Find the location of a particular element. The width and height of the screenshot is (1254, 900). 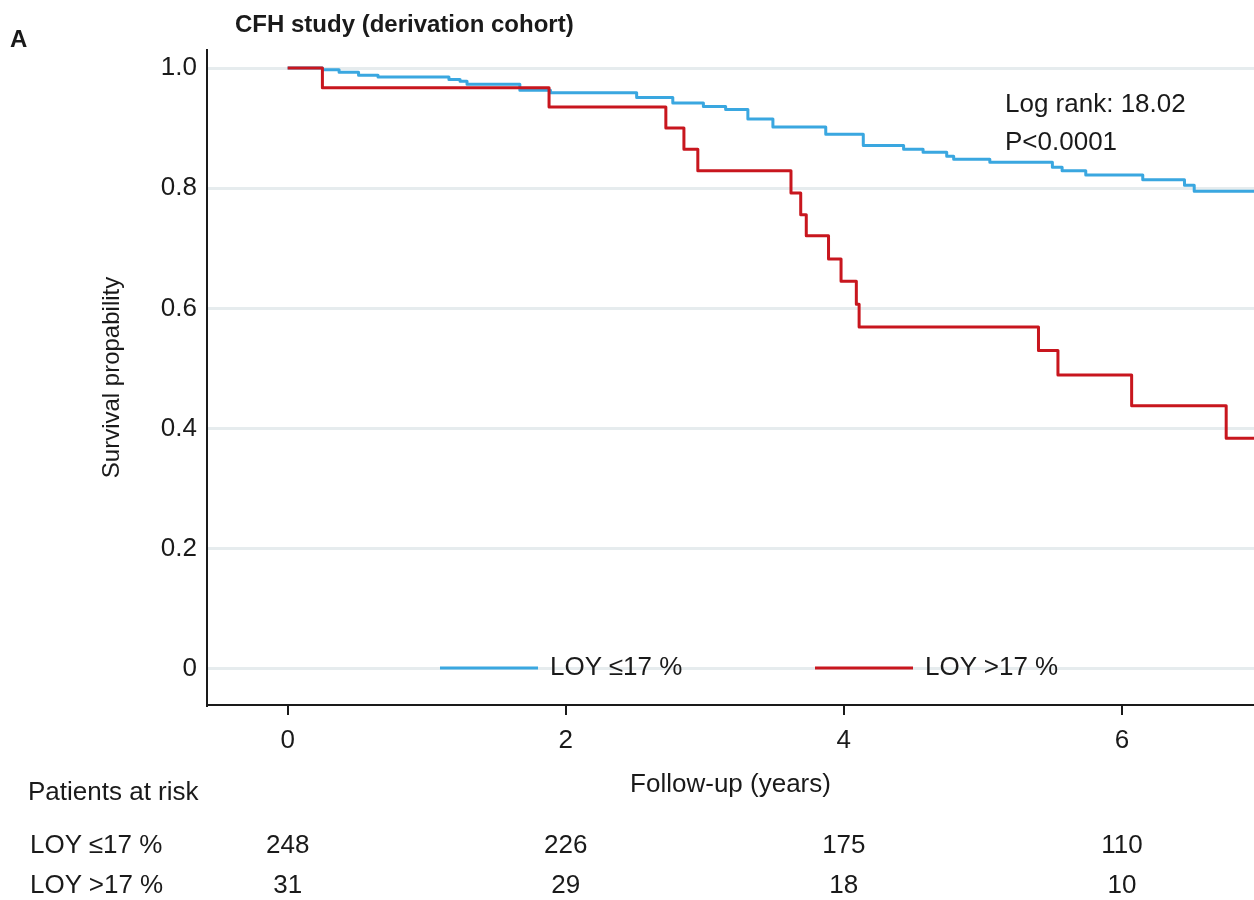

text: 110 is located at coordinates (1122, 844).